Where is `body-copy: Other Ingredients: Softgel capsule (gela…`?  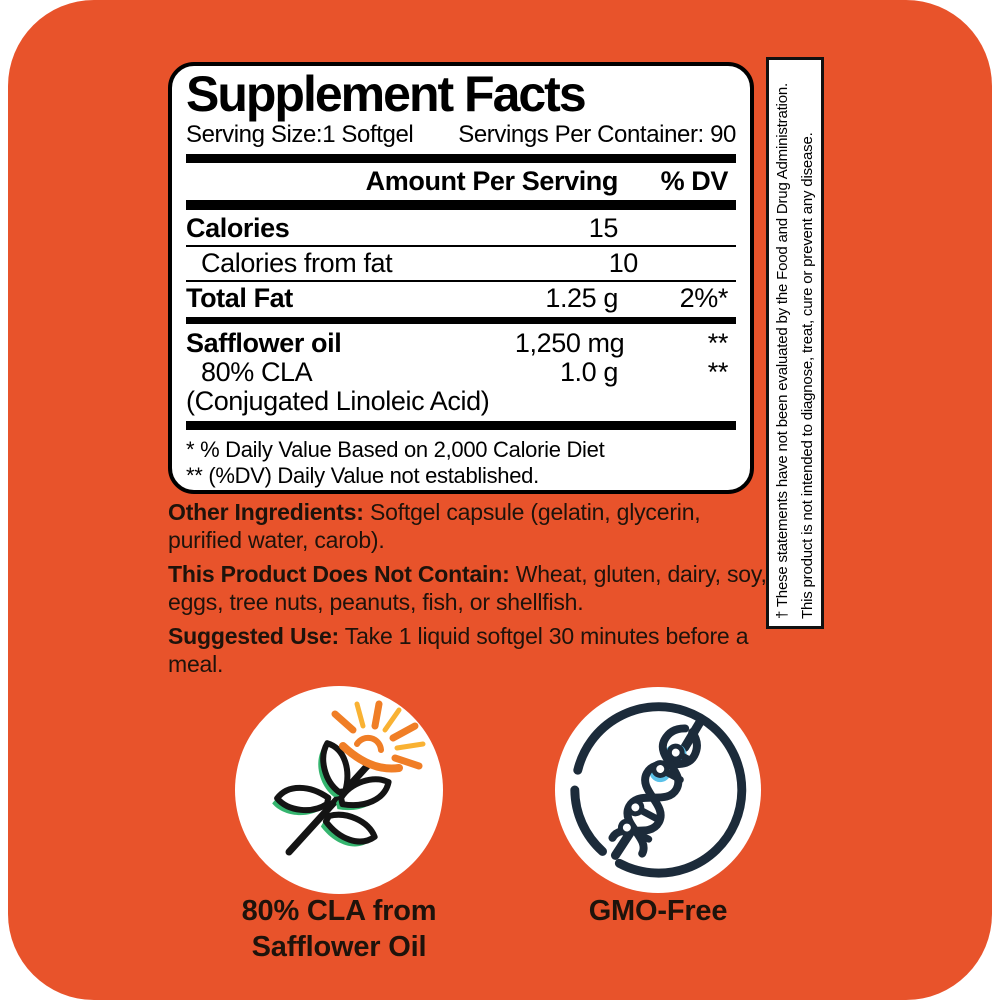
body-copy: Other Ingredients: Softgel capsule (gela… is located at coordinates (488, 591).